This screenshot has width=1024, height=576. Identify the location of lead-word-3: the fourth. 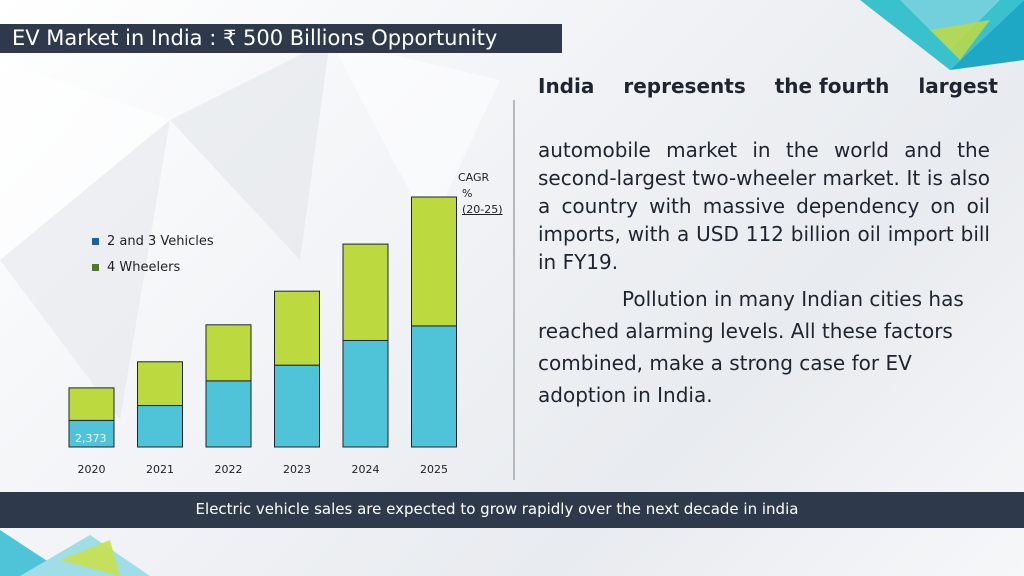
(832, 86).